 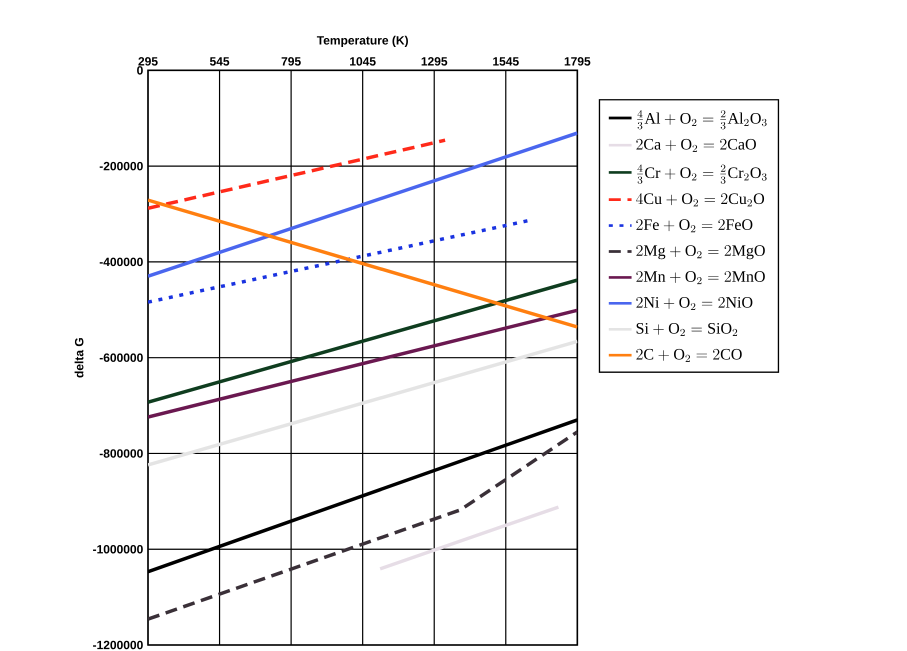 I want to click on legend-label: $2\mathrm{Mg}+\mathrm{O}_2=2\mathrm{MgO}$, so click(x=700, y=252).